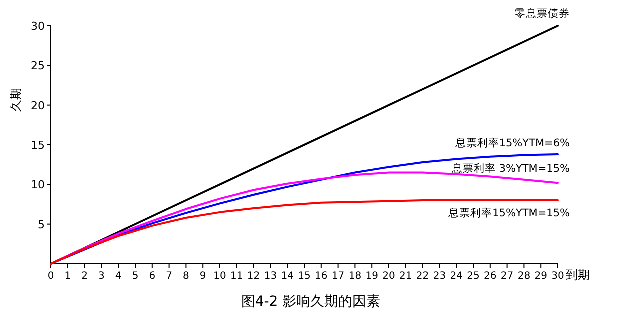 This screenshot has height=326, width=622. I want to click on y-tick-label: 30, so click(38, 26).